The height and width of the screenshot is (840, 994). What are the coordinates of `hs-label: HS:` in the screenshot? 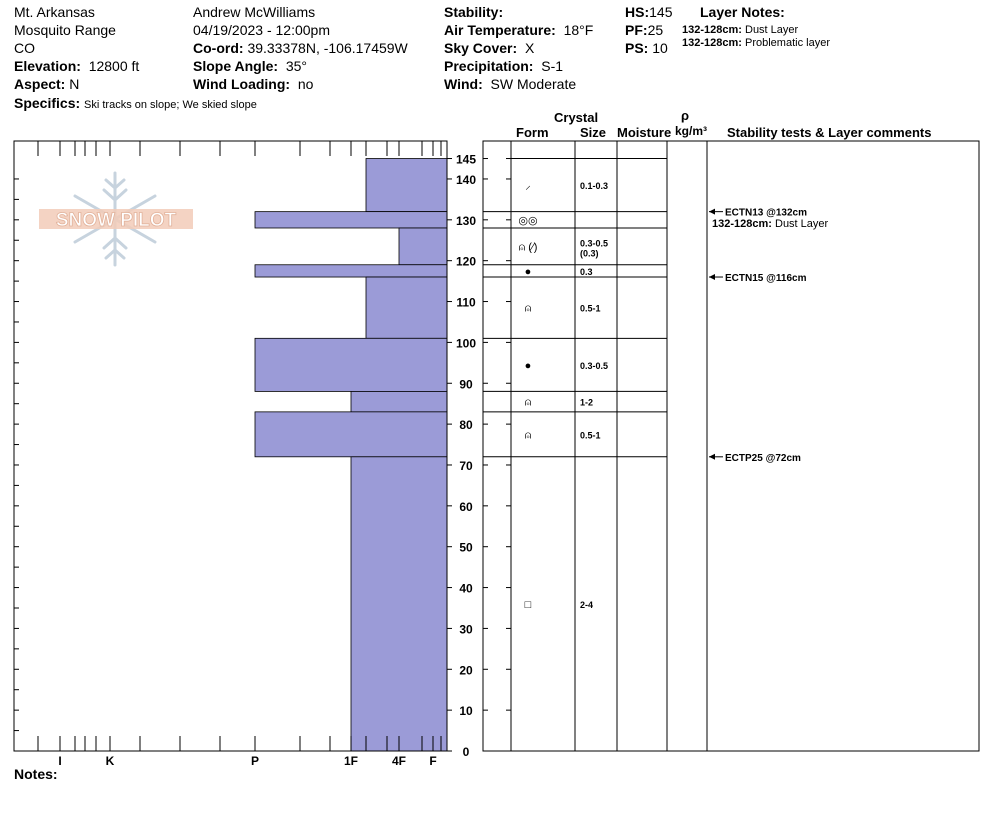 It's located at (637, 12).